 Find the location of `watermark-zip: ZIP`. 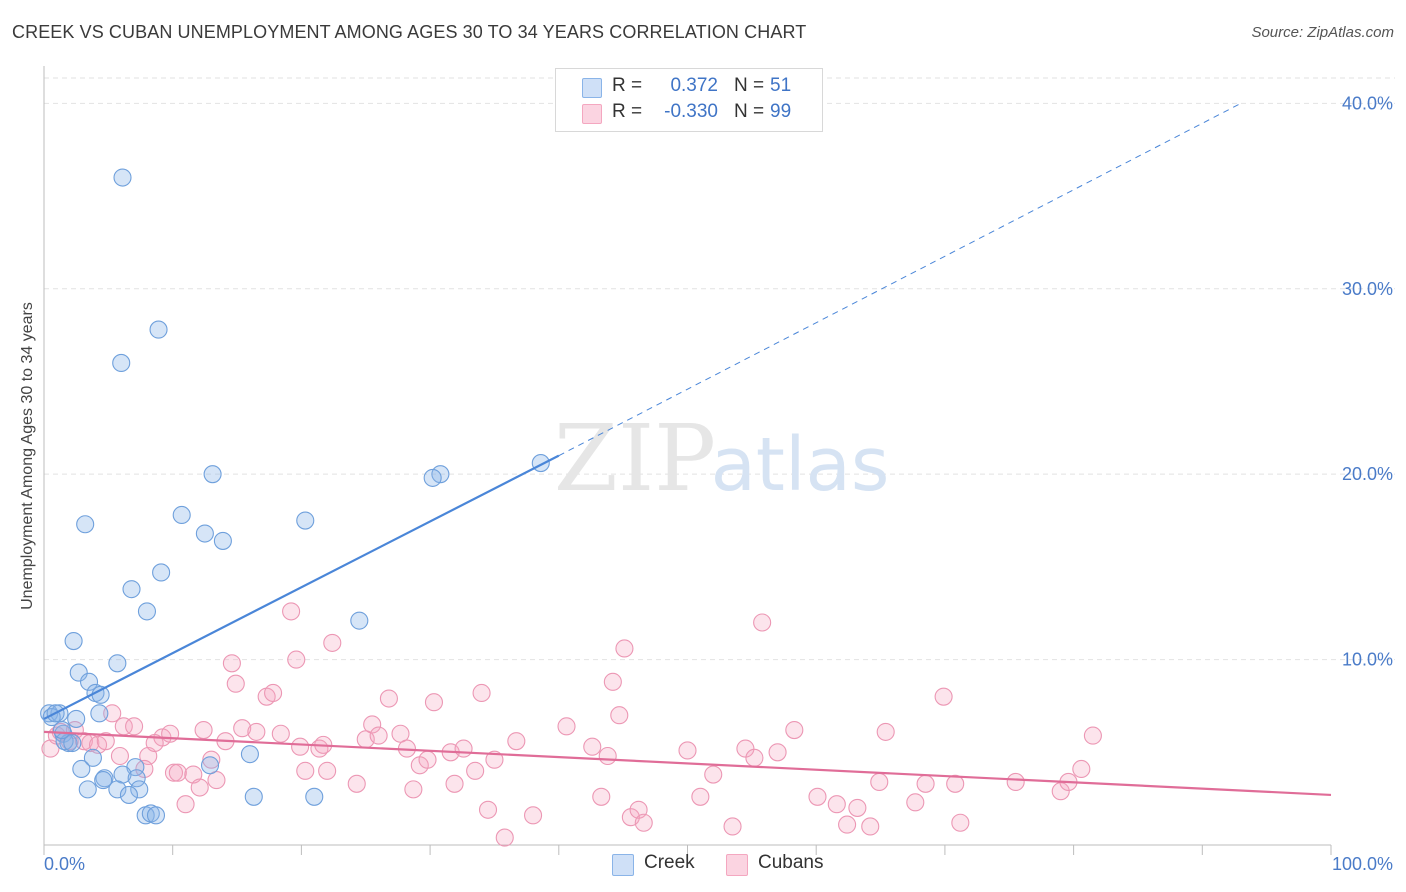

watermark-zip: ZIP is located at coordinates (635, 458).